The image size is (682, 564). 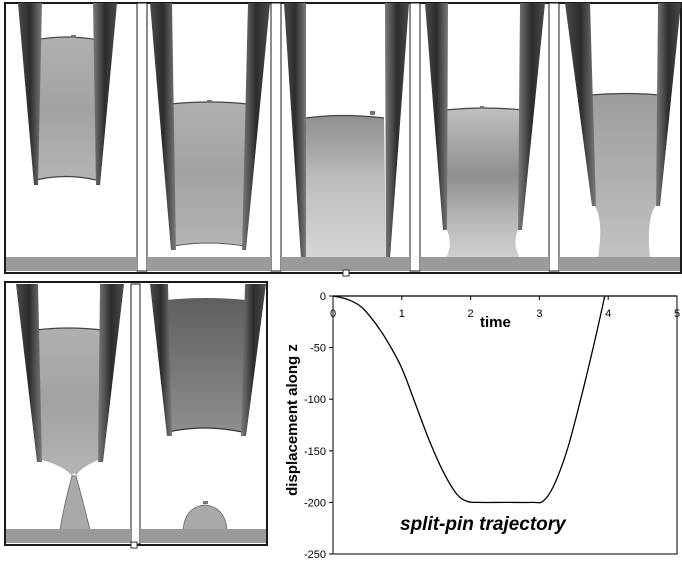 What do you see at coordinates (315, 503) in the screenshot?
I see `y-tick-label: -200` at bounding box center [315, 503].